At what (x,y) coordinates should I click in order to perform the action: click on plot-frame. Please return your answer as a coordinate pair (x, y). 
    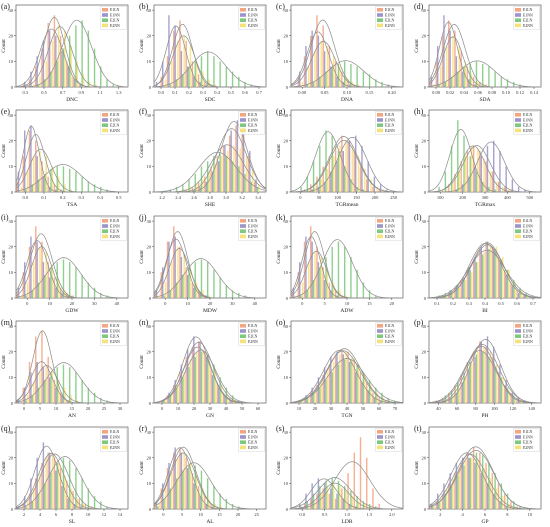
    Looking at the image, I should click on (484, 362).